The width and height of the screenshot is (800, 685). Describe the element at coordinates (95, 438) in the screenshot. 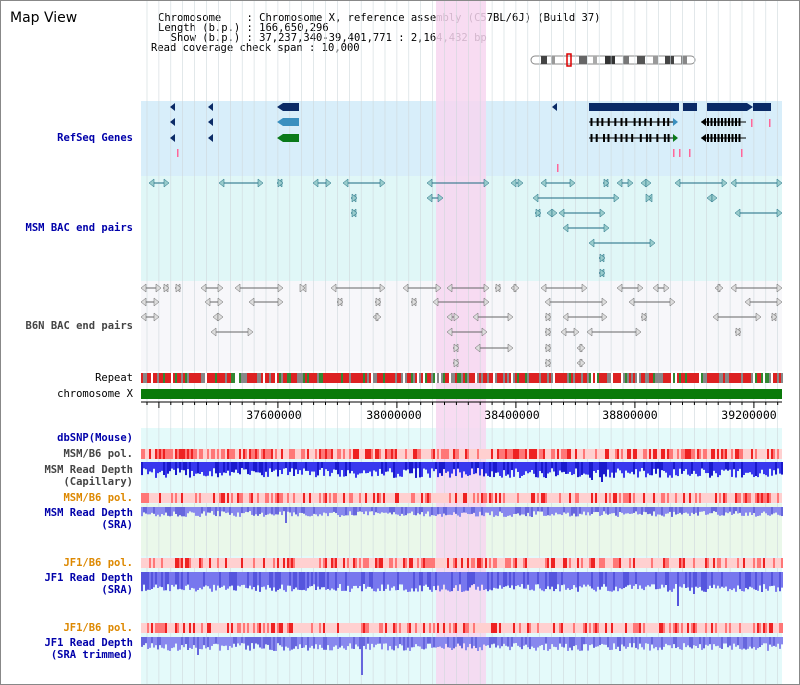

I see `dbsnp-label: dbSNP(Mouse)` at that location.